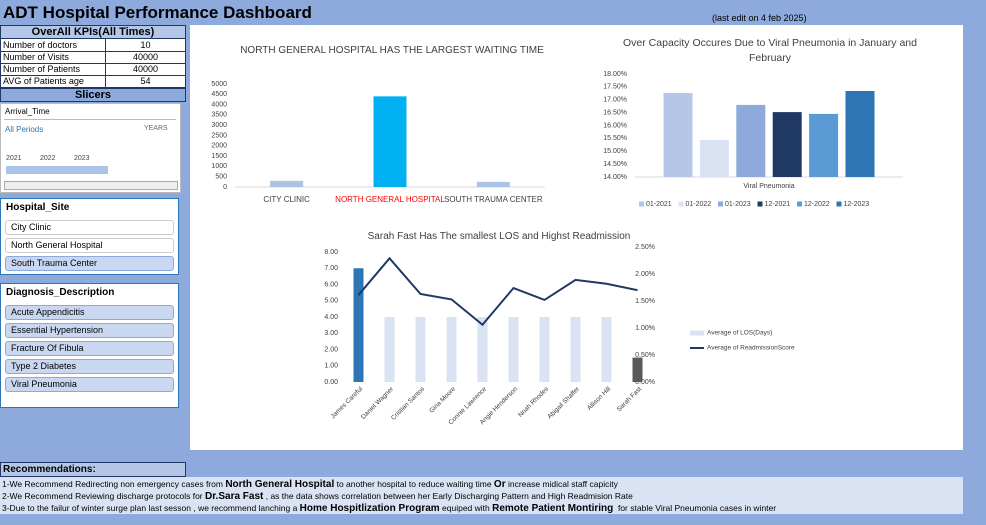  I want to click on y-tick-label: 4000, so click(219, 104).